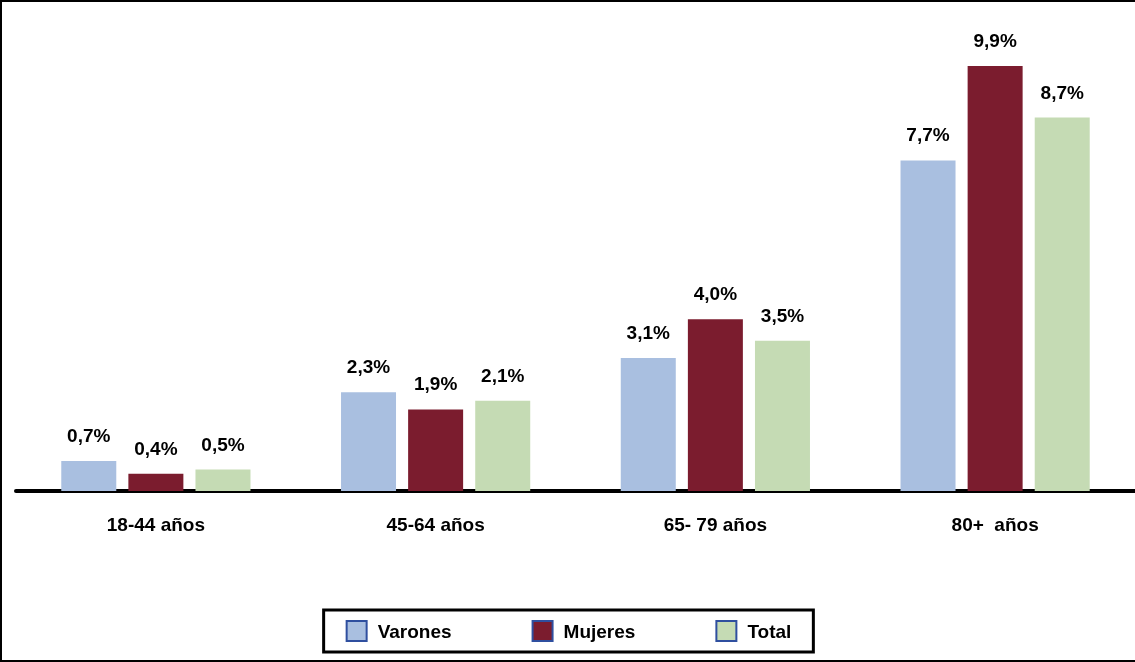 The height and width of the screenshot is (662, 1135). Describe the element at coordinates (715, 524) in the screenshot. I see `x-tick-label: 65- 79 años` at that location.